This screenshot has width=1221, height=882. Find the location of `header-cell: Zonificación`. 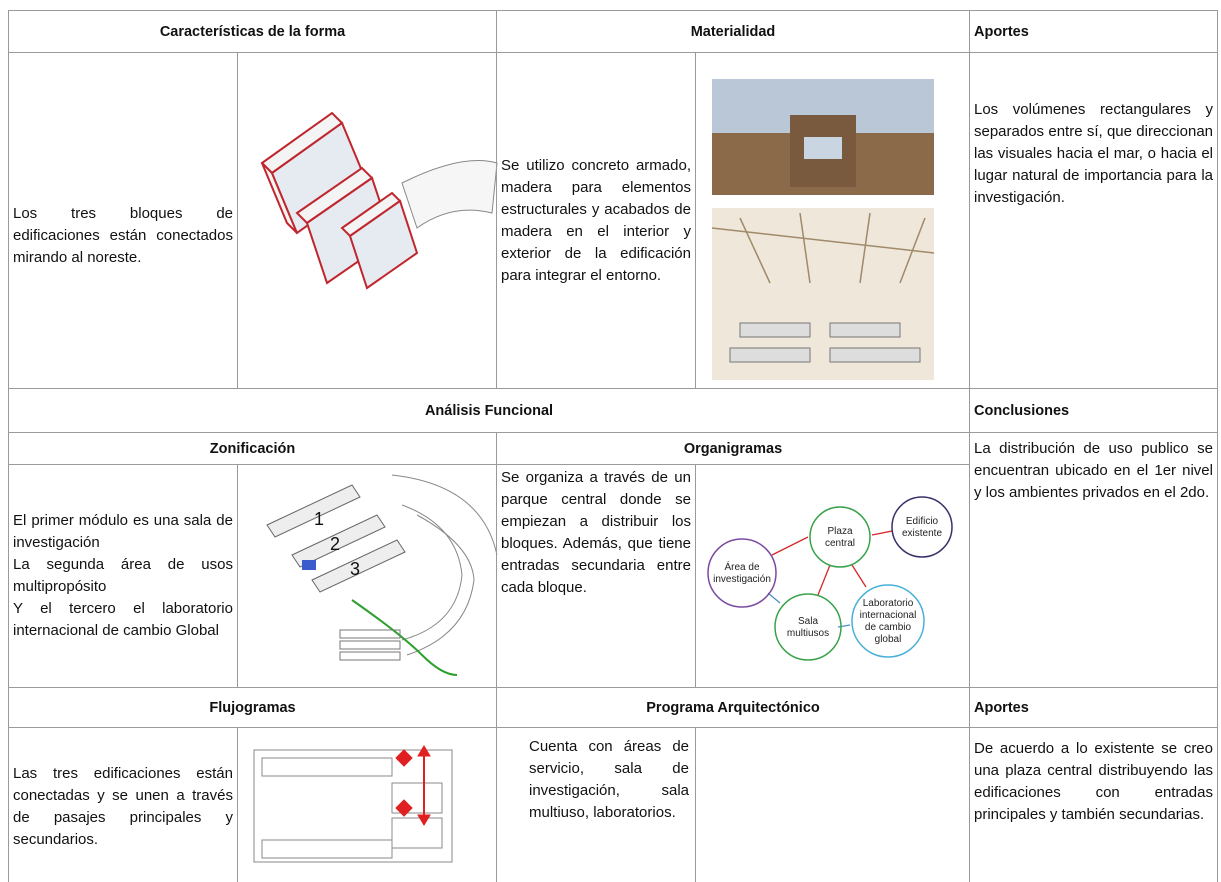

header-cell: Zonificación is located at coordinates (252, 448).